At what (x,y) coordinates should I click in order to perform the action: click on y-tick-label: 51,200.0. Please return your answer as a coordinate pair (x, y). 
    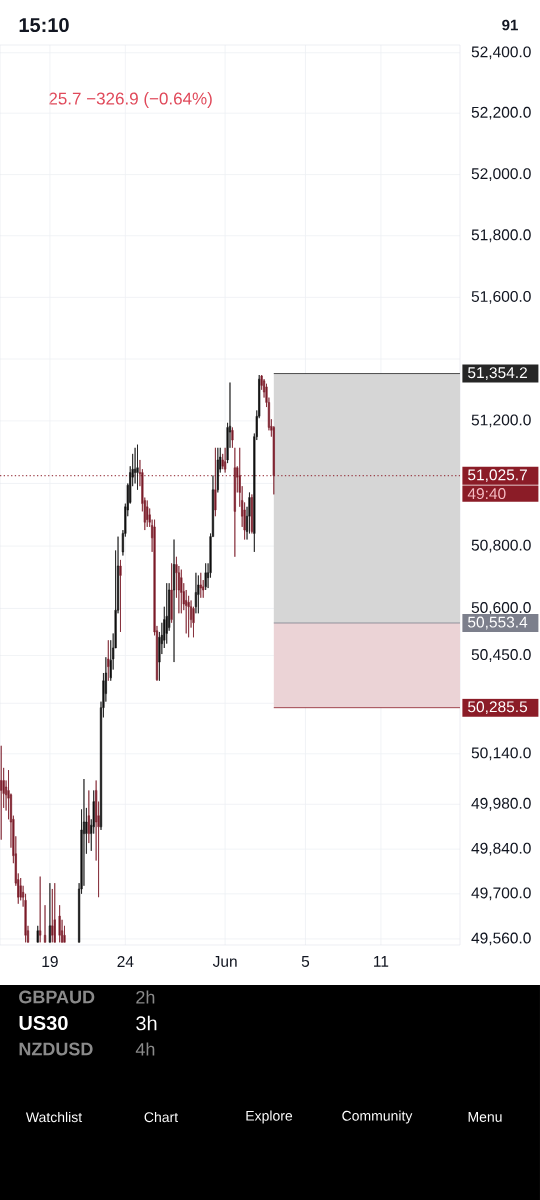
    Looking at the image, I should click on (501, 421).